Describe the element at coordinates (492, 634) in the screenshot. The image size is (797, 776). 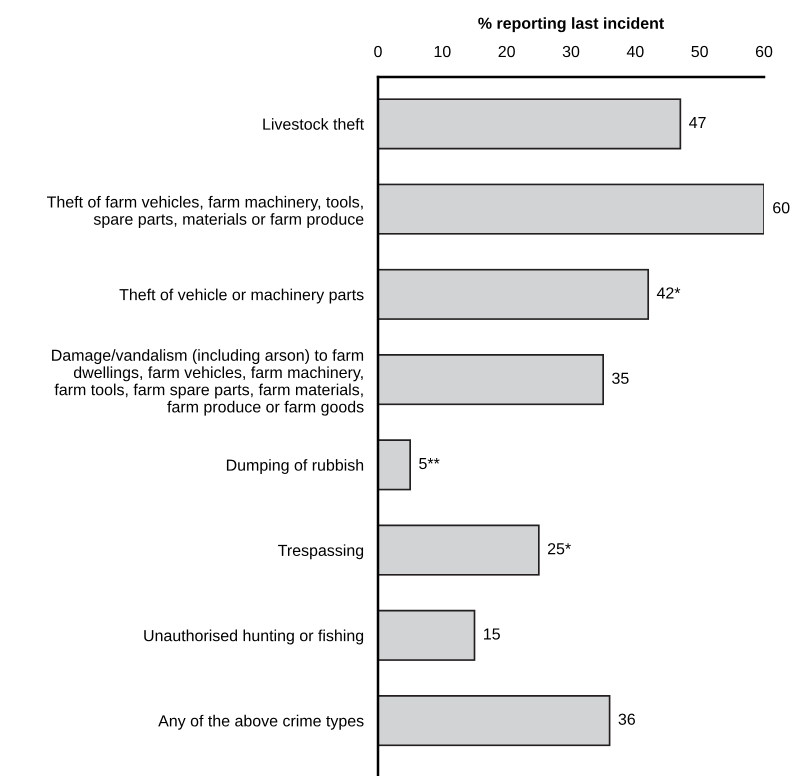
I see `data-label: 15` at that location.